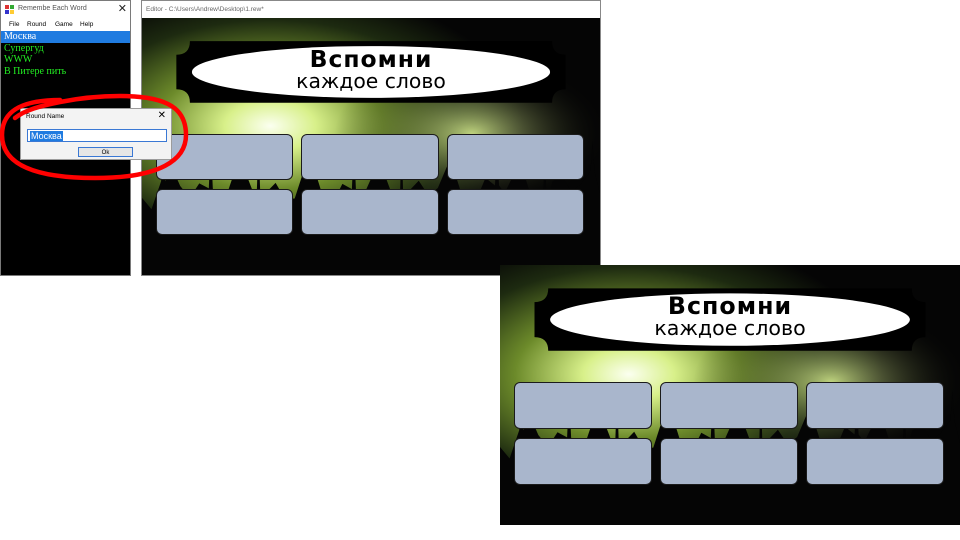 This screenshot has width=960, height=540. Describe the element at coordinates (87, 24) in the screenshot. I see `menu-help: Help` at that location.